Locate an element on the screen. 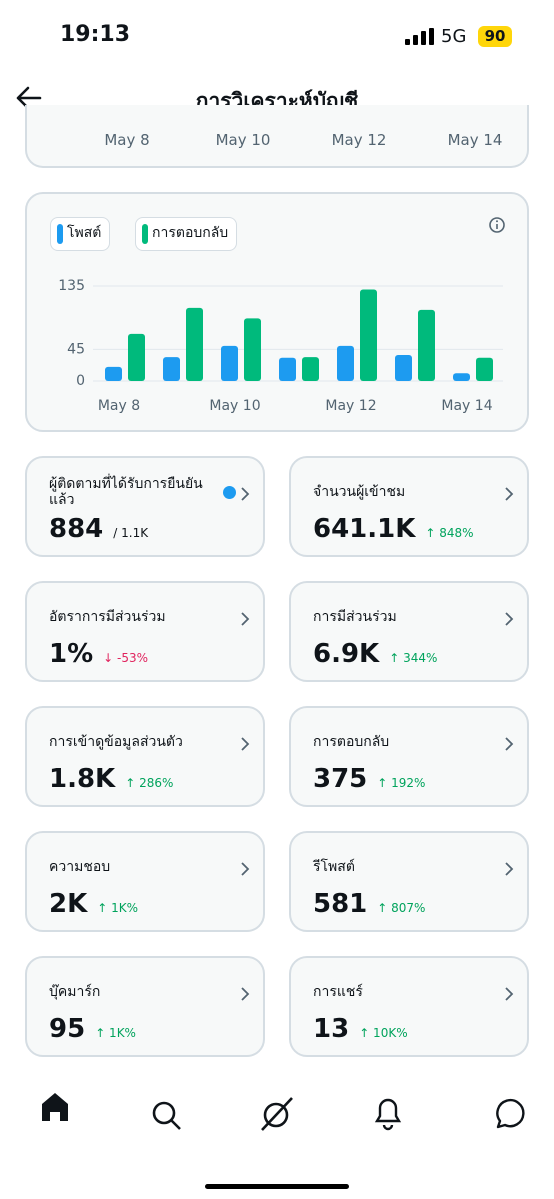 This screenshot has width=554, height=1199. info-icon is located at coordinates (497, 225).